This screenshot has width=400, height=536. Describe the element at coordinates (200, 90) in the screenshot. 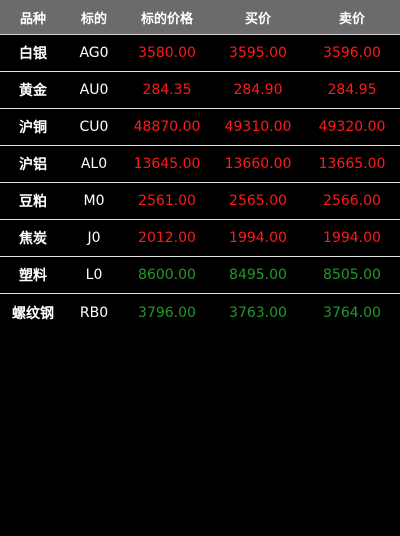

I see `table-row: 黄金 AU0 284.35 284.90 284.95` at that location.